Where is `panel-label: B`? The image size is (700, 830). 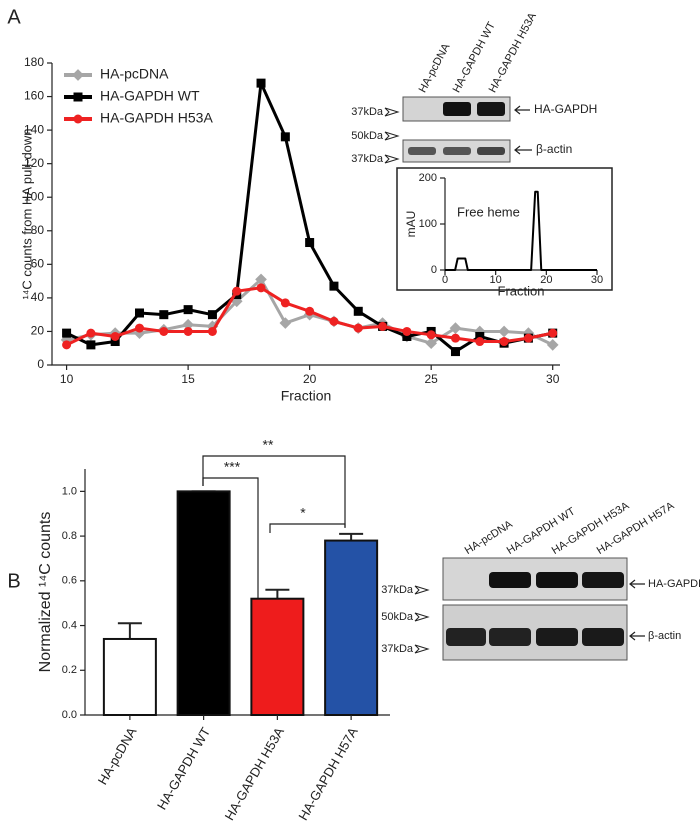 panel-label: B is located at coordinates (13, 581).